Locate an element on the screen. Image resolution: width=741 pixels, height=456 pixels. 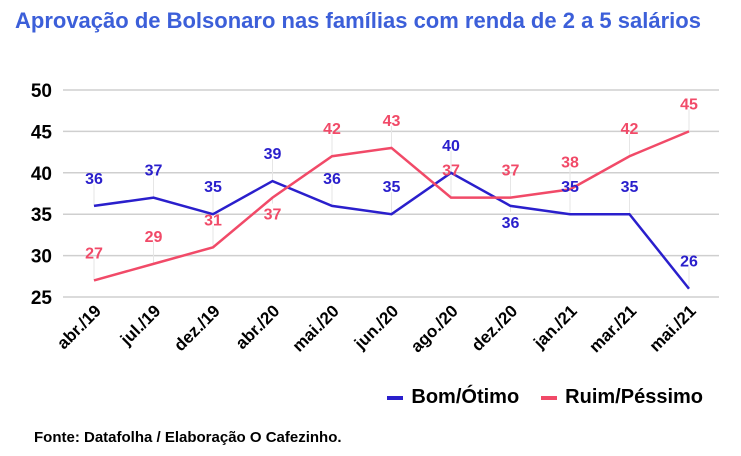
x-tick-label: ago./20 is located at coordinates (434, 328).